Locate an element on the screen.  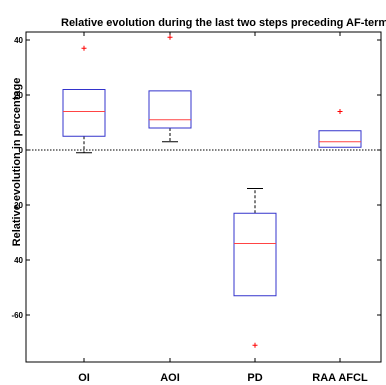
y-axis-label: Relative evolution in percentage is located at coordinates (17, 162).